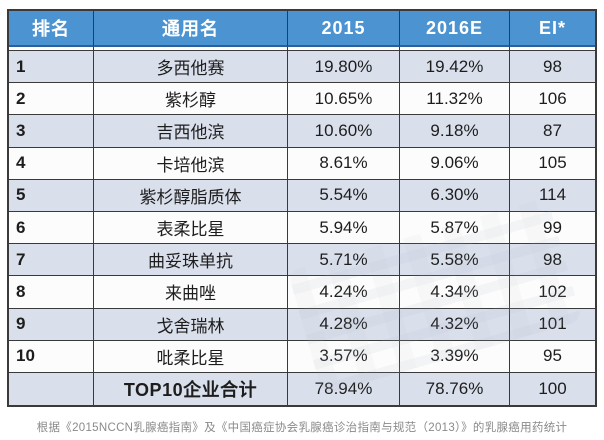  Describe the element at coordinates (344, 356) in the screenshot. I see `share-2015-cell: 3.57%` at that location.